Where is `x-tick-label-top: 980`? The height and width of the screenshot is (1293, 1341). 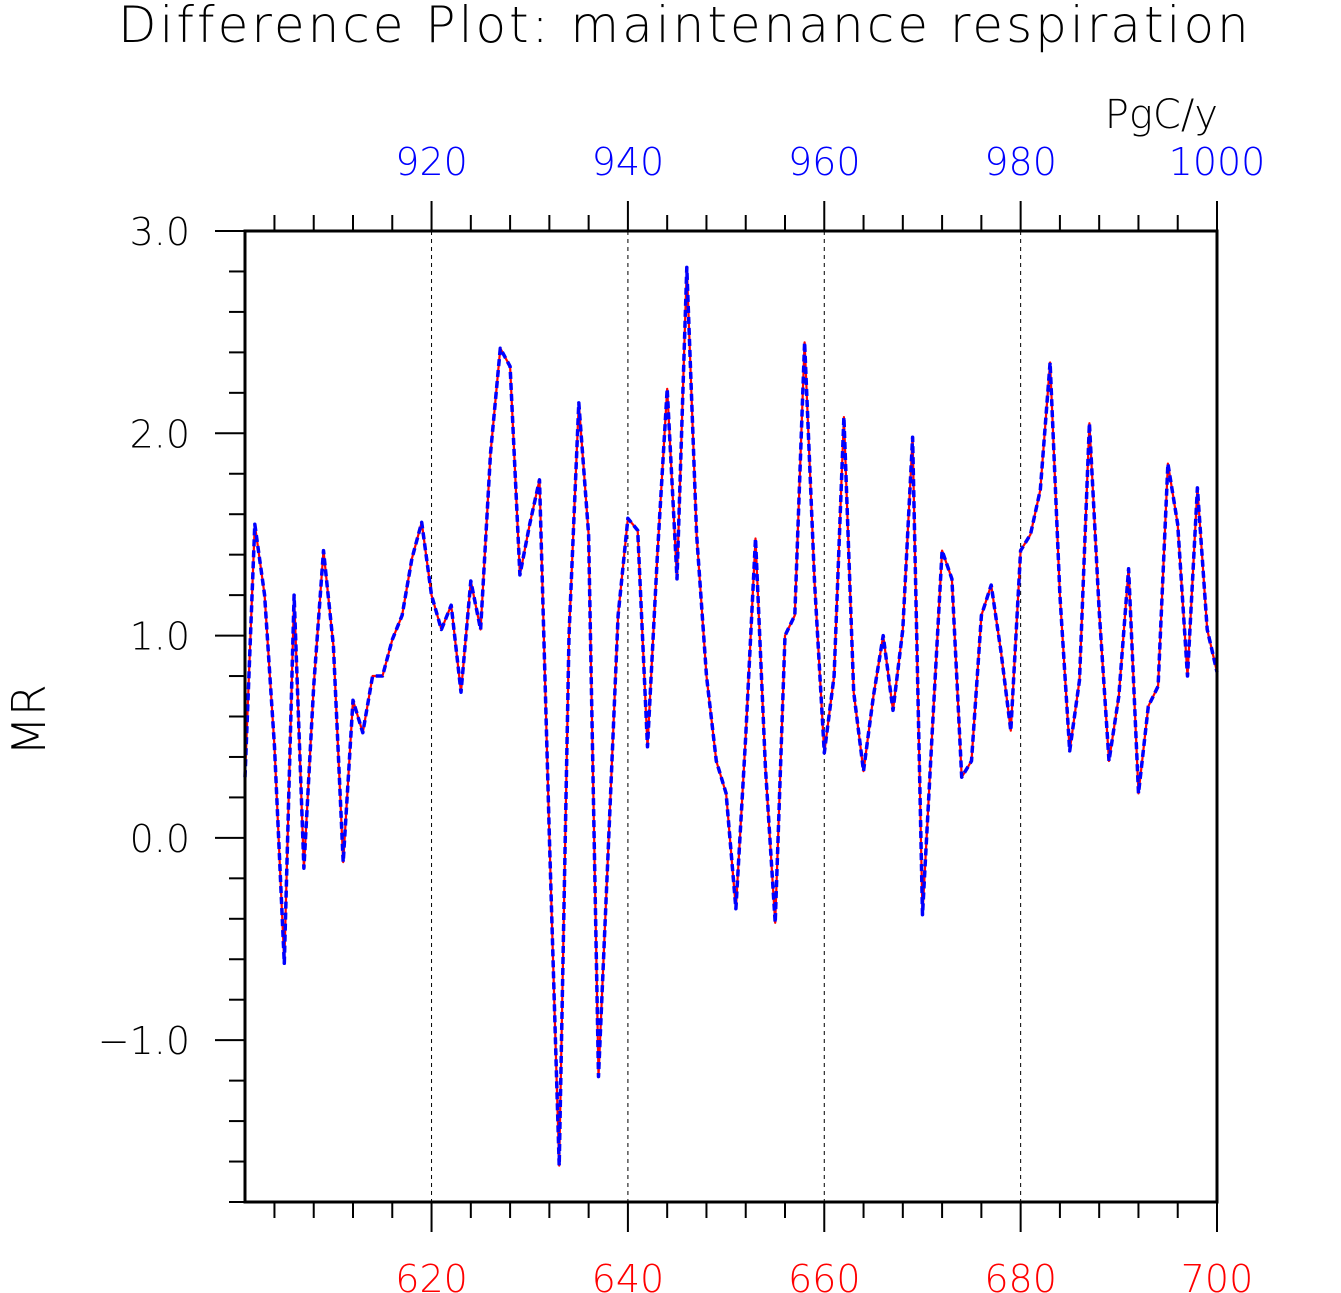 x-tick-label-top: 980 is located at coordinates (1020, 162).